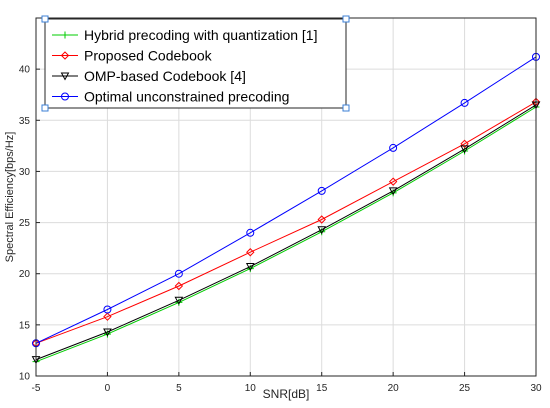 The width and height of the screenshot is (550, 408). Describe the element at coordinates (36, 388) in the screenshot. I see `x-tick-label: -5` at that location.